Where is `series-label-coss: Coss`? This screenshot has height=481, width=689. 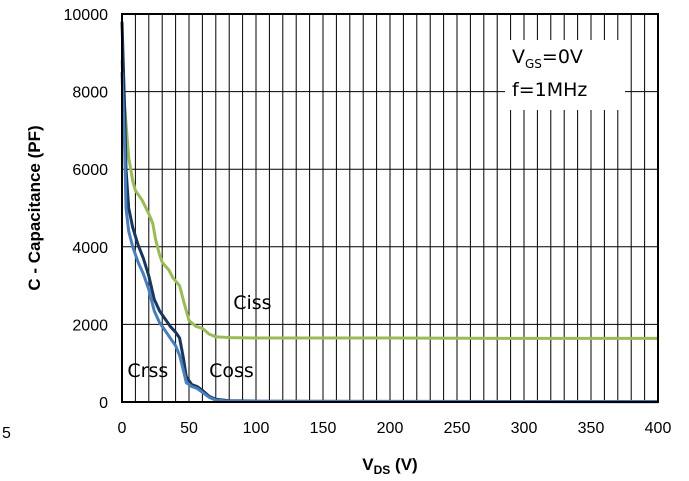 series-label-coss: Coss is located at coordinates (231, 371).